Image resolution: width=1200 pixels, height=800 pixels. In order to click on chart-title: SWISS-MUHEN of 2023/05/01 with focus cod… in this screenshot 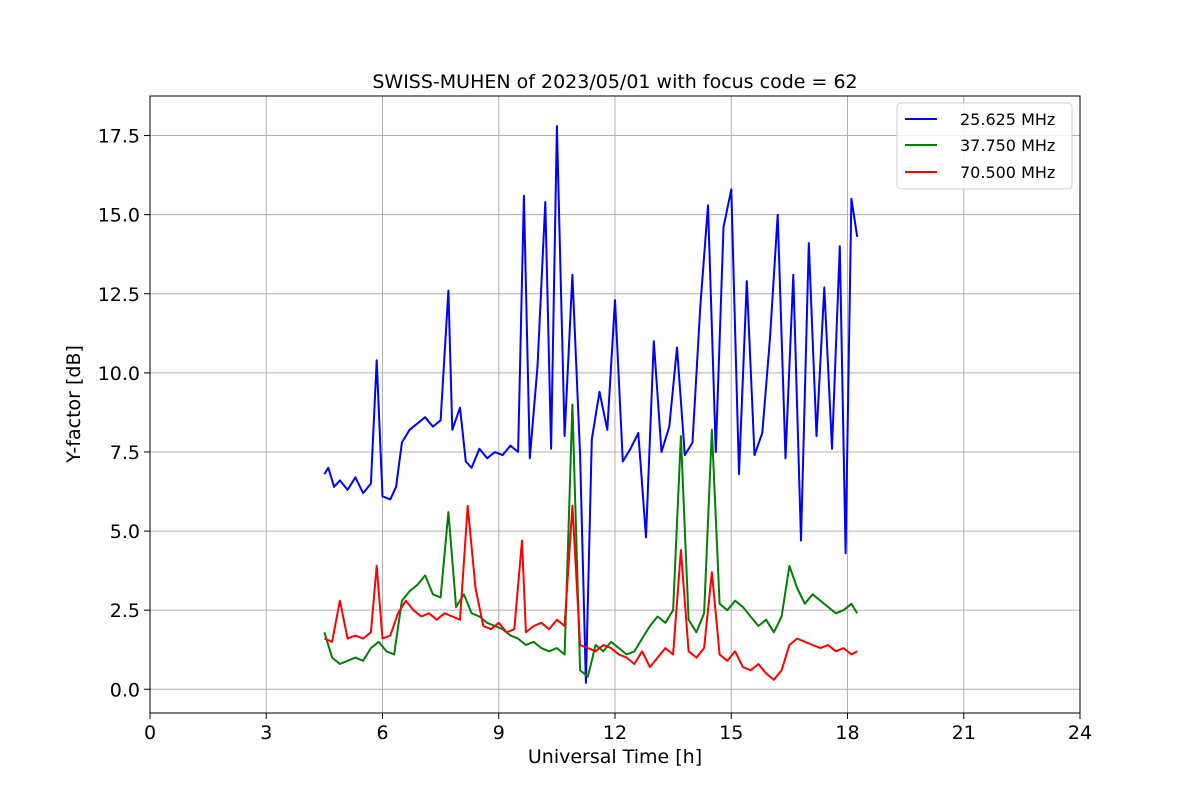, I will do `click(614, 82)`.